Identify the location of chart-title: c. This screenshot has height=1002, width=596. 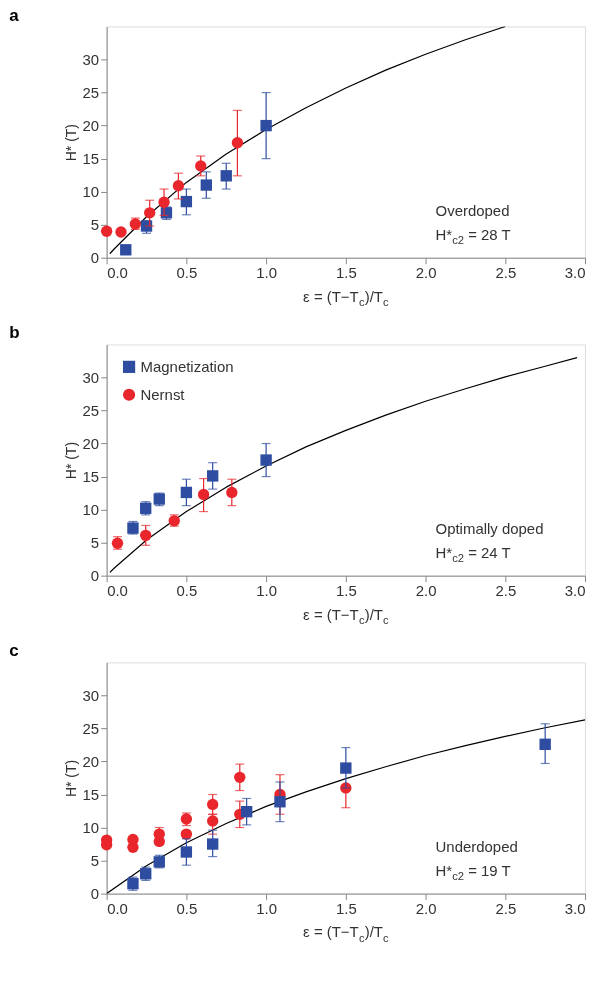
(14, 651).